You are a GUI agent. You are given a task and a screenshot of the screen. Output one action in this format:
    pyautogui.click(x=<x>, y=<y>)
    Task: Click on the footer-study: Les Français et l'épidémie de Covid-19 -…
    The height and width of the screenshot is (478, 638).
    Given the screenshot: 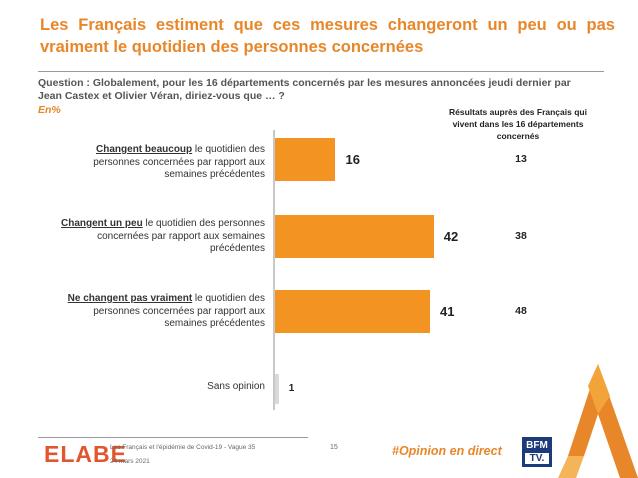 What is the action you would take?
    pyautogui.click(x=183, y=447)
    